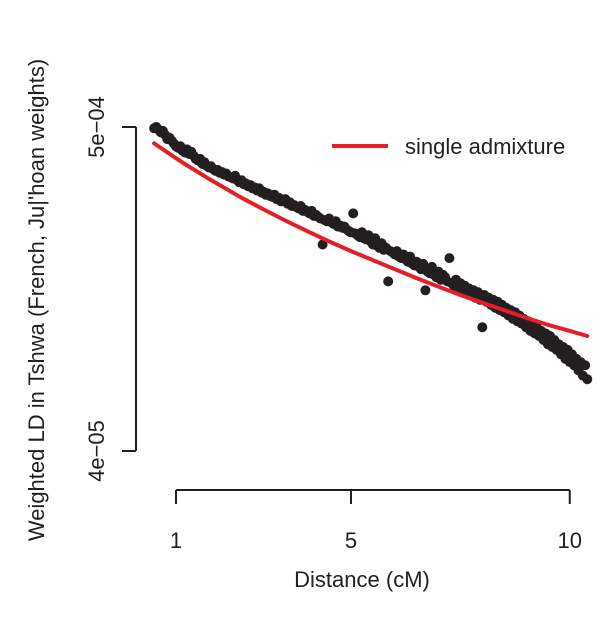 This screenshot has height=622, width=603. What do you see at coordinates (351, 540) in the screenshot?
I see `x-tick-label: 5` at bounding box center [351, 540].